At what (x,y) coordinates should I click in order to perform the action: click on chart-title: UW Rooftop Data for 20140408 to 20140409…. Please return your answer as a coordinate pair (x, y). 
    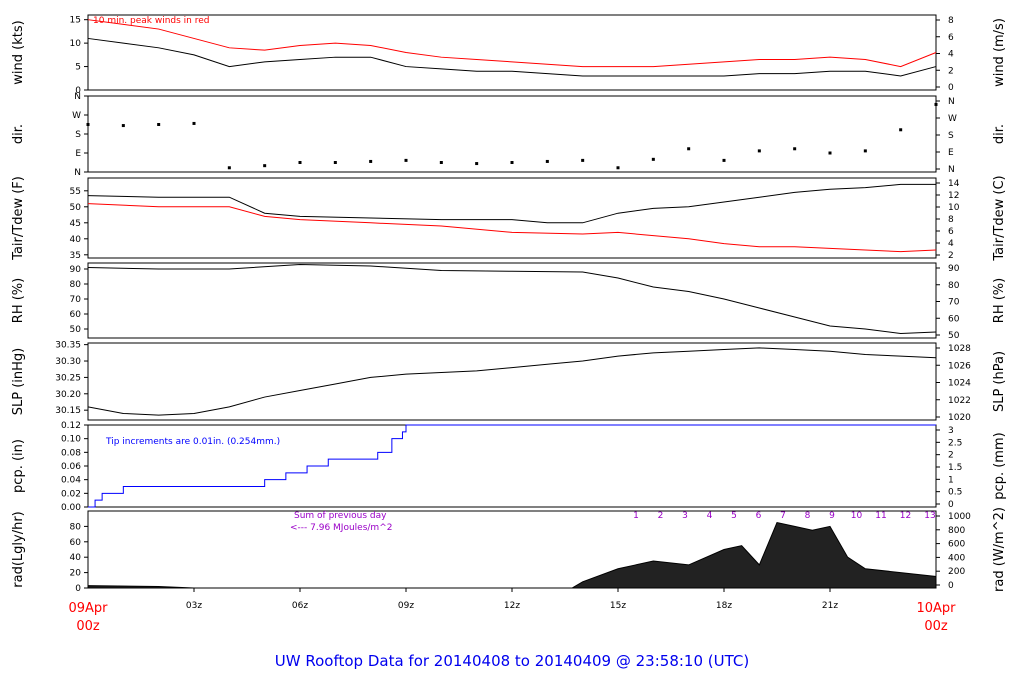
    Looking at the image, I should click on (512, 661).